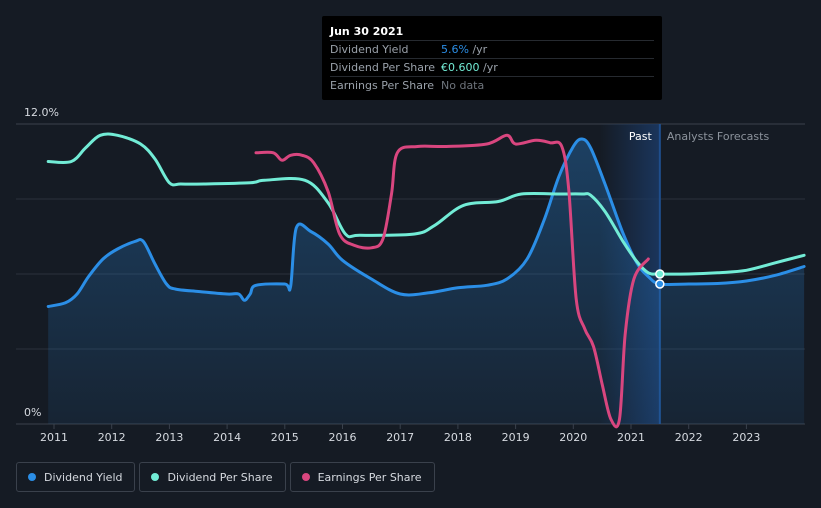 Image resolution: width=821 pixels, height=508 pixels. What do you see at coordinates (689, 437) in the screenshot?
I see `x-tick-label: 2022` at bounding box center [689, 437].